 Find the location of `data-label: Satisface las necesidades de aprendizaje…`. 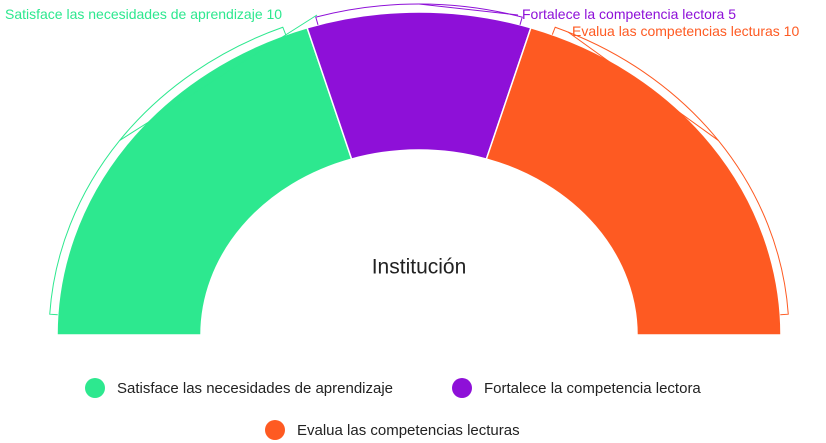

data-label: Satisface las necesidades de aprendizaje… is located at coordinates (143, 14).